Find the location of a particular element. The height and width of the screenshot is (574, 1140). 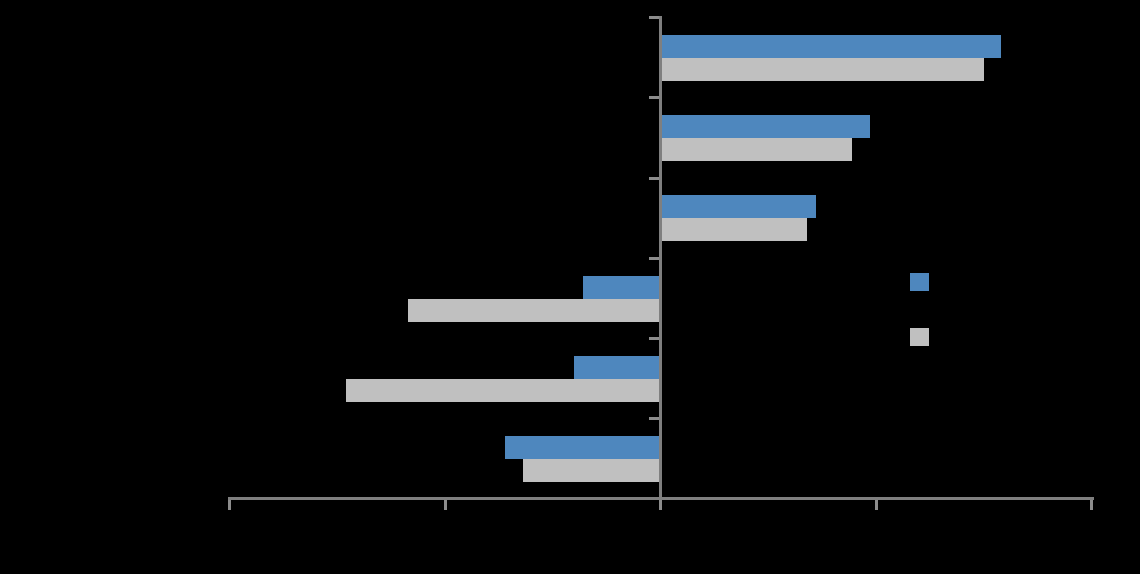

bar-series1-cat4 is located at coordinates (621, 287).